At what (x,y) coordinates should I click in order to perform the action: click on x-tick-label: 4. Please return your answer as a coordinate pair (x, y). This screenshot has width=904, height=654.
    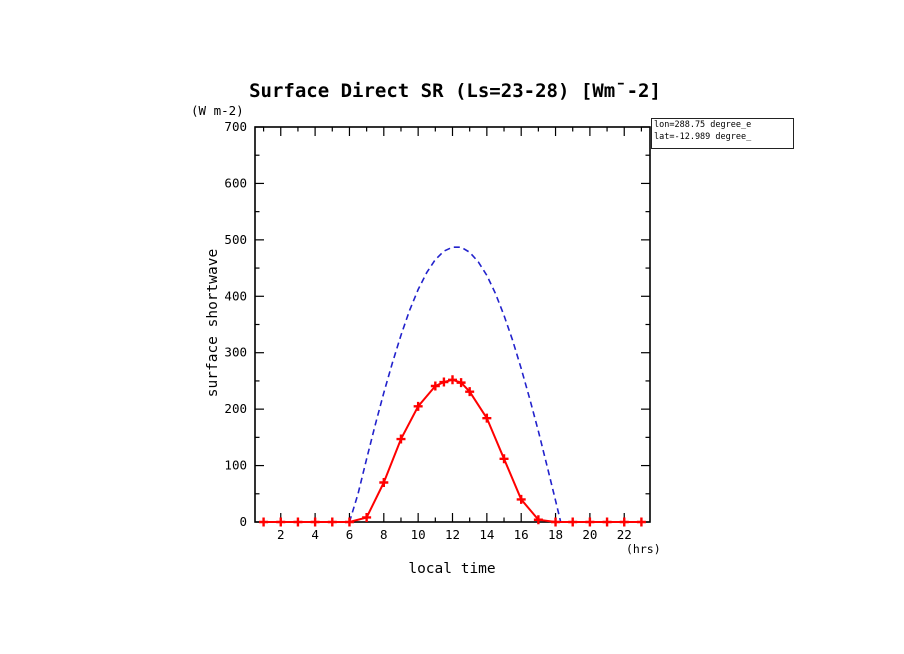
    Looking at the image, I should click on (315, 534).